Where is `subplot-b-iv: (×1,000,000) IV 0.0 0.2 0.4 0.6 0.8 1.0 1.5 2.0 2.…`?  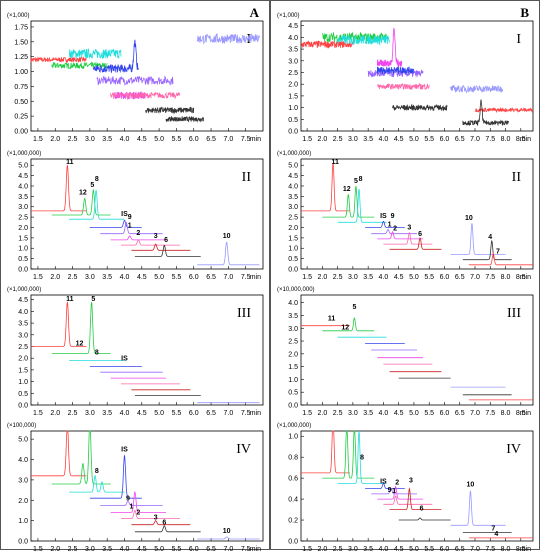
subplot-b-iv: (×1,000,000) IV 0.0 0.2 0.4 0.6 0.8 1.0 1.5 2.0 2.… is located at coordinates (405, 488).